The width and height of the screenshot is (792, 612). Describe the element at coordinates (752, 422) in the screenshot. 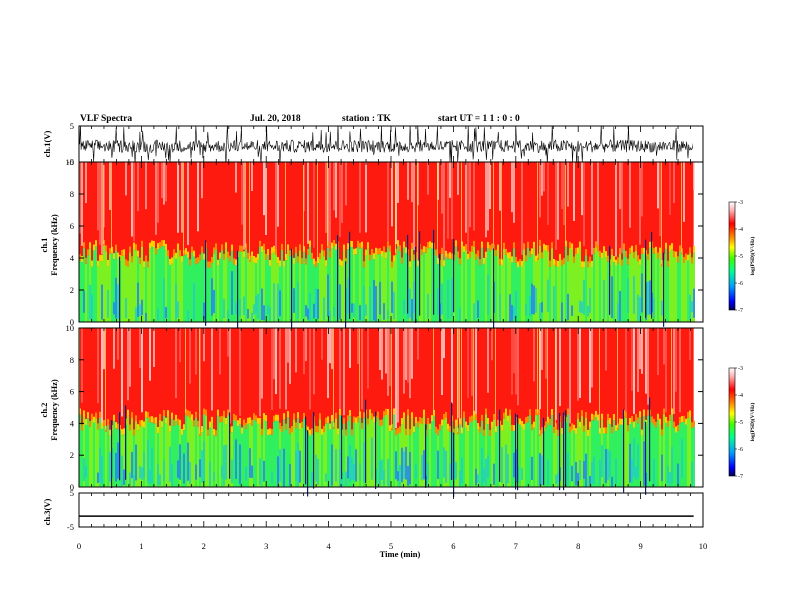

I see `colorbar-label: log(PSD)(V²/Hz)` at that location.